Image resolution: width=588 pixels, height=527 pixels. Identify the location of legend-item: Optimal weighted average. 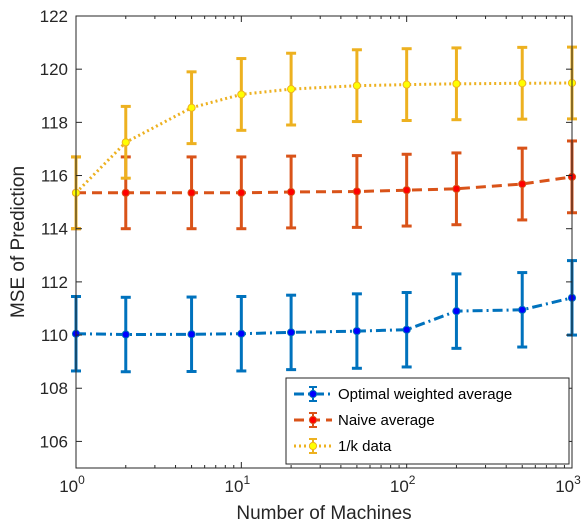
(403, 394).